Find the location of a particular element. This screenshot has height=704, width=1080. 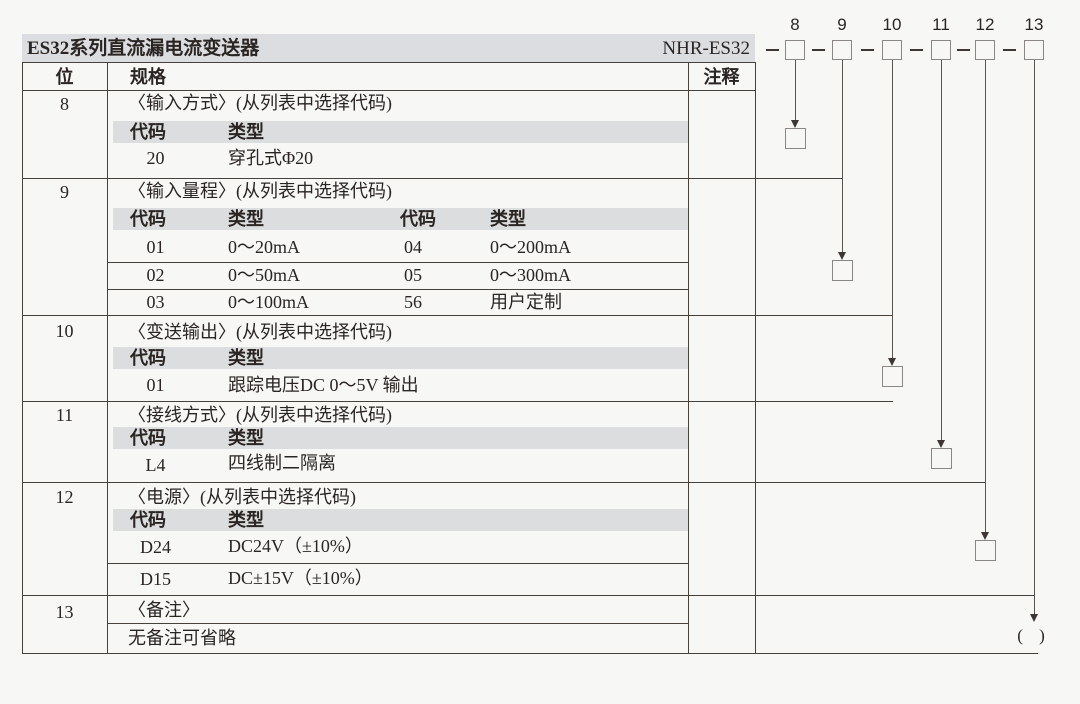

section-10-header-band is located at coordinates (400, 358).